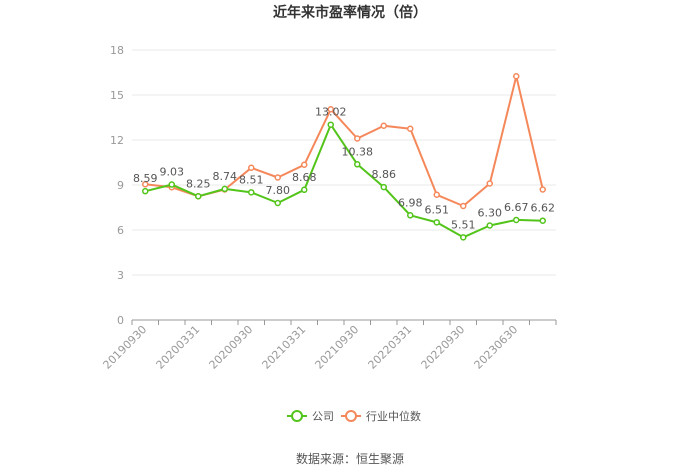 The height and width of the screenshot is (473, 700). Describe the element at coordinates (225, 176) in the screenshot. I see `company-data-label: 8.74` at that location.